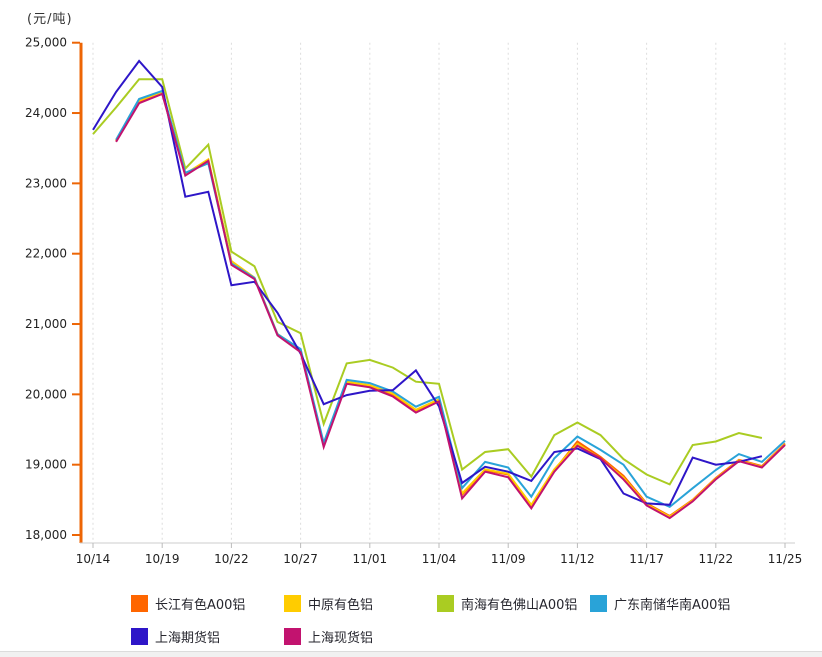 This screenshot has width=822, height=657. I want to click on svg-text: 10/27, so click(300, 559).